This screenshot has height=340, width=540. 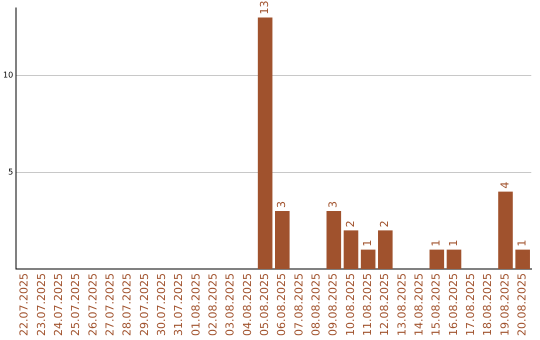 What do you see at coordinates (281, 304) in the screenshot?
I see `x-tick-label: 06.08.2025` at bounding box center [281, 304].